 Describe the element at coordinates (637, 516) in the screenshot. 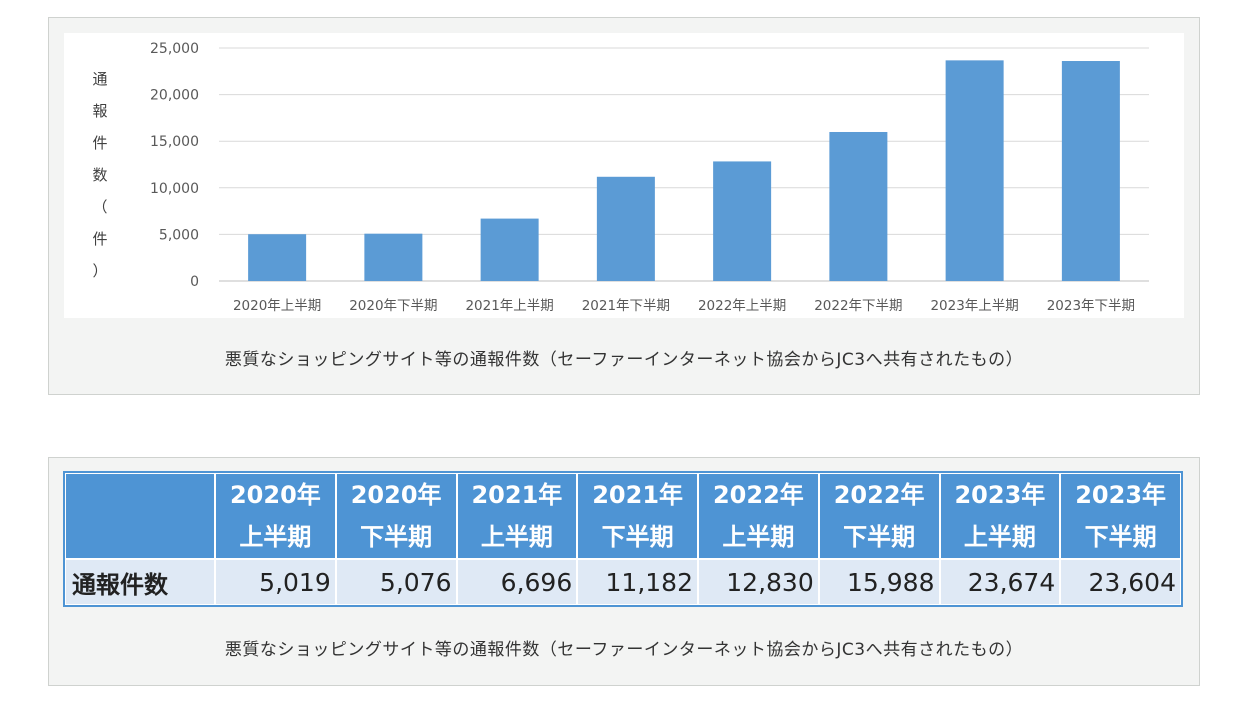

I see `column-header: 2021年下半期` at that location.